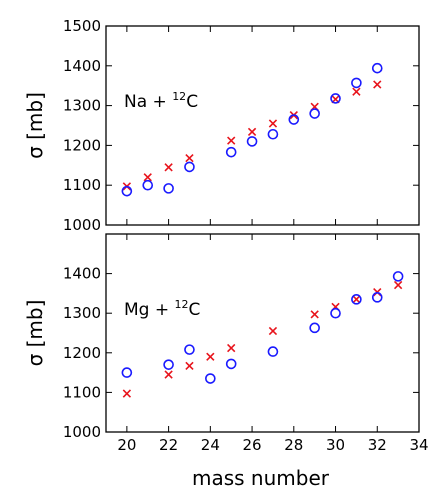  I want to click on x-axis-title: mass number, so click(261, 478).